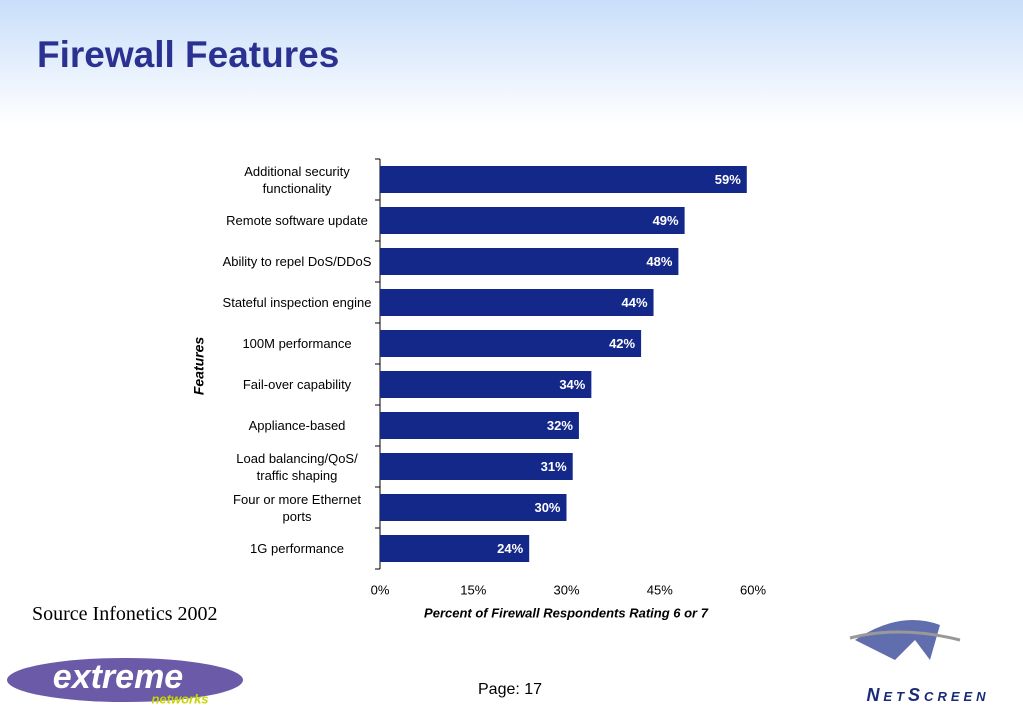  I want to click on value-label: 34%, so click(572, 384).